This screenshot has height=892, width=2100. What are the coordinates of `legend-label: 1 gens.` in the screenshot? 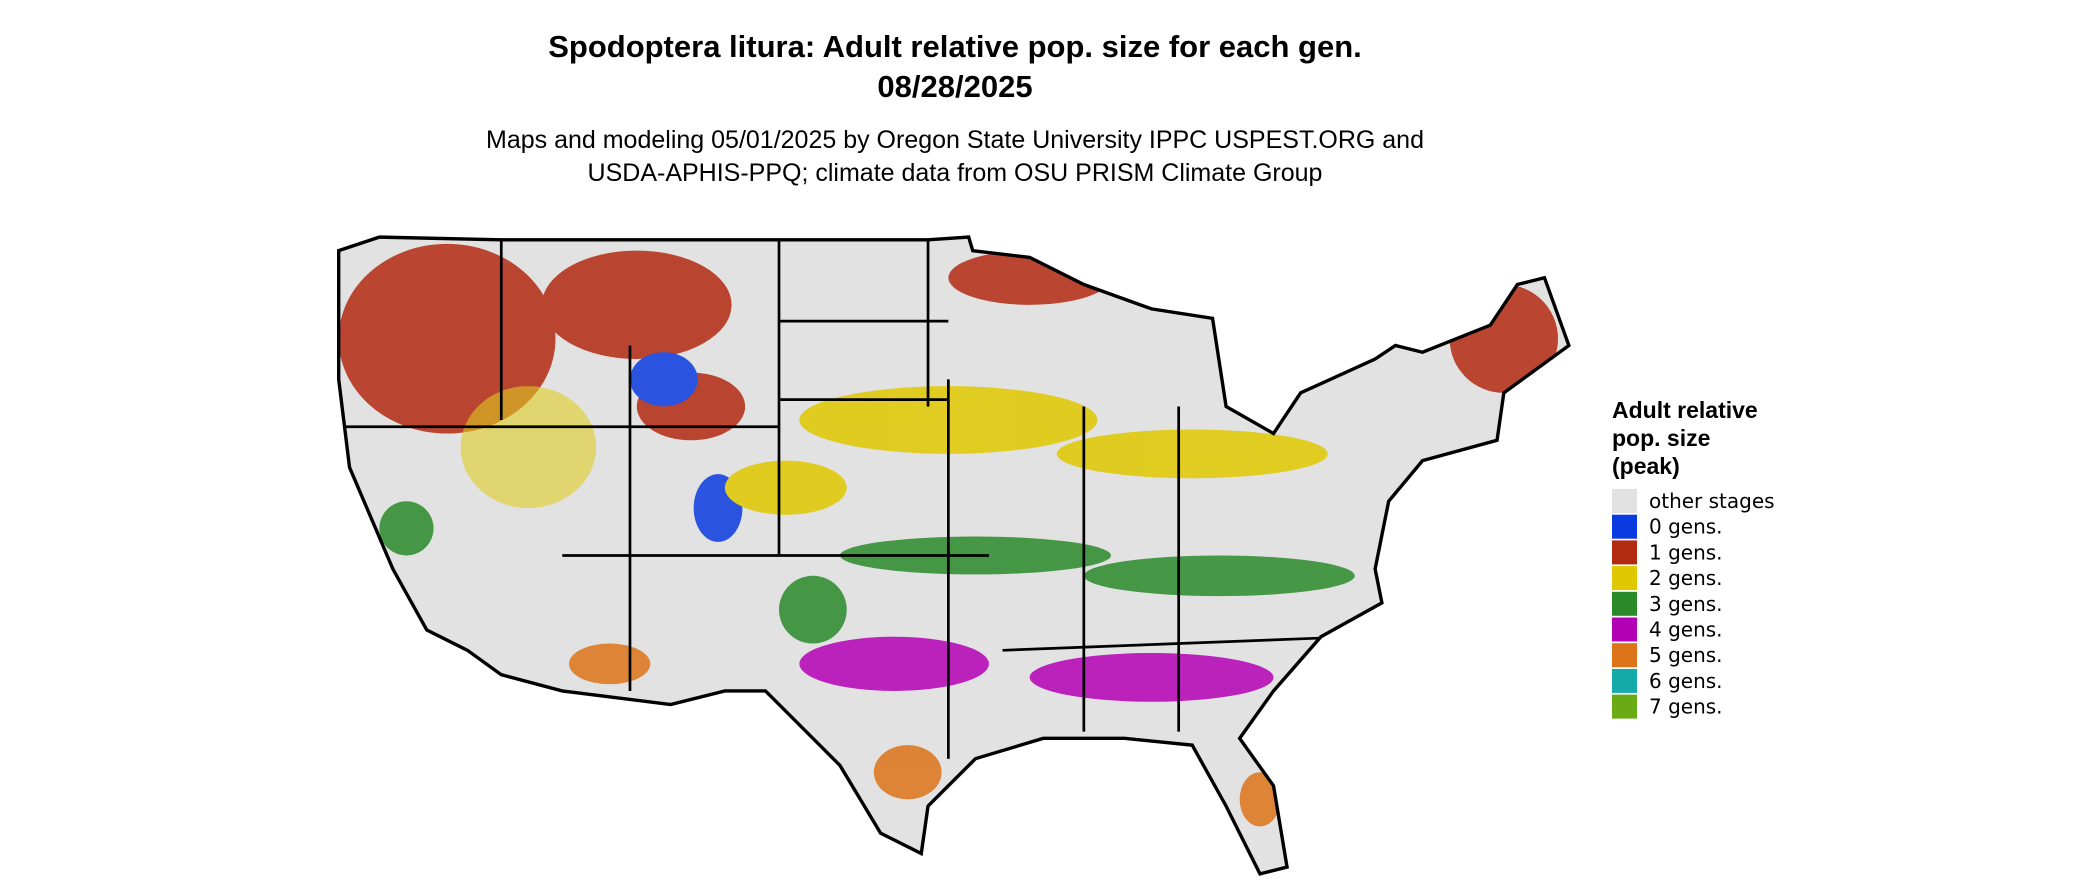 It's located at (1686, 552).